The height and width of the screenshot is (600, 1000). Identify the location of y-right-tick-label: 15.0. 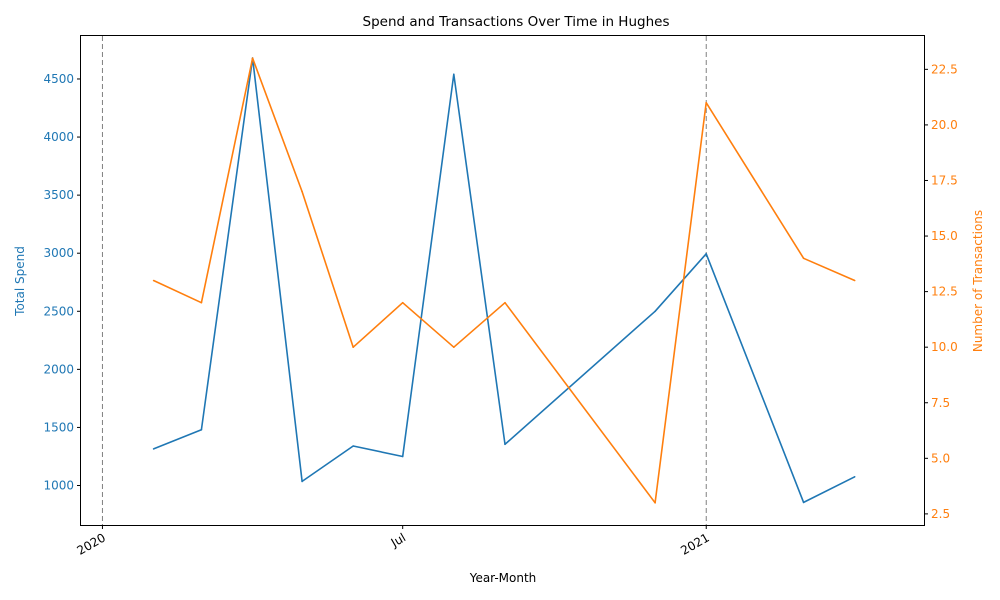
(944, 236).